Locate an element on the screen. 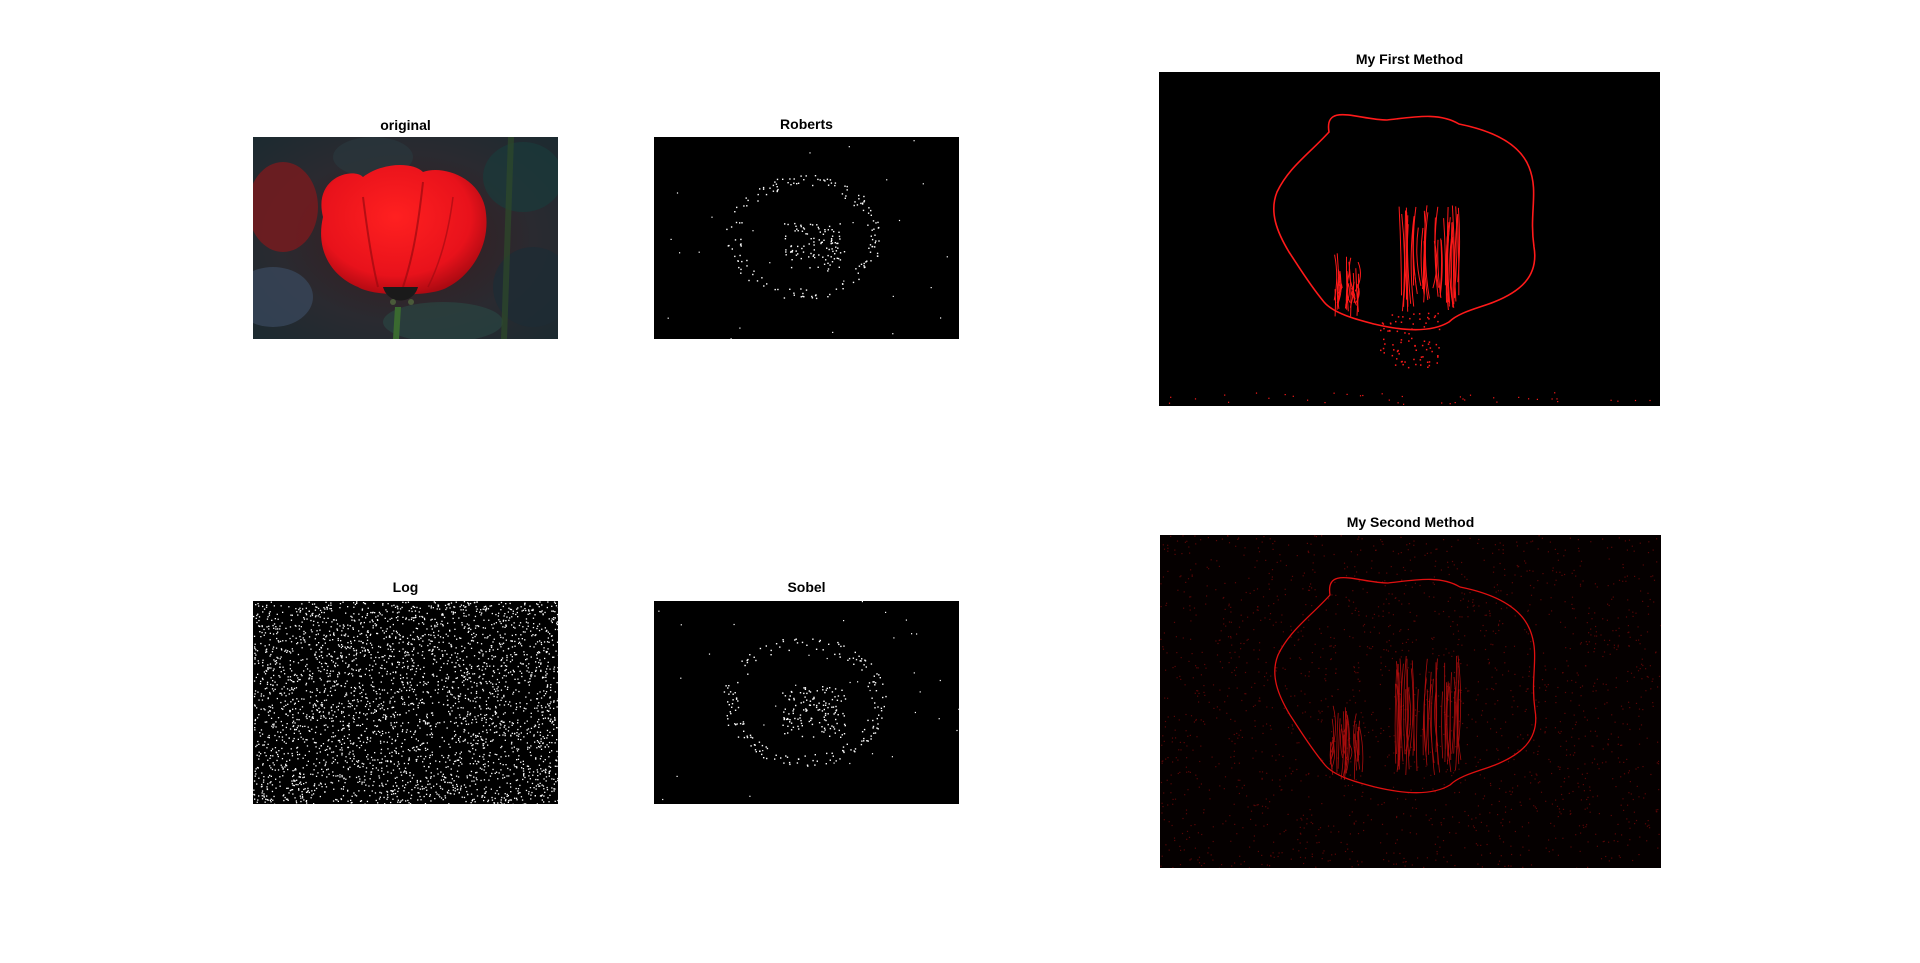 This screenshot has height=963, width=1920. log-edge-image is located at coordinates (405, 702).